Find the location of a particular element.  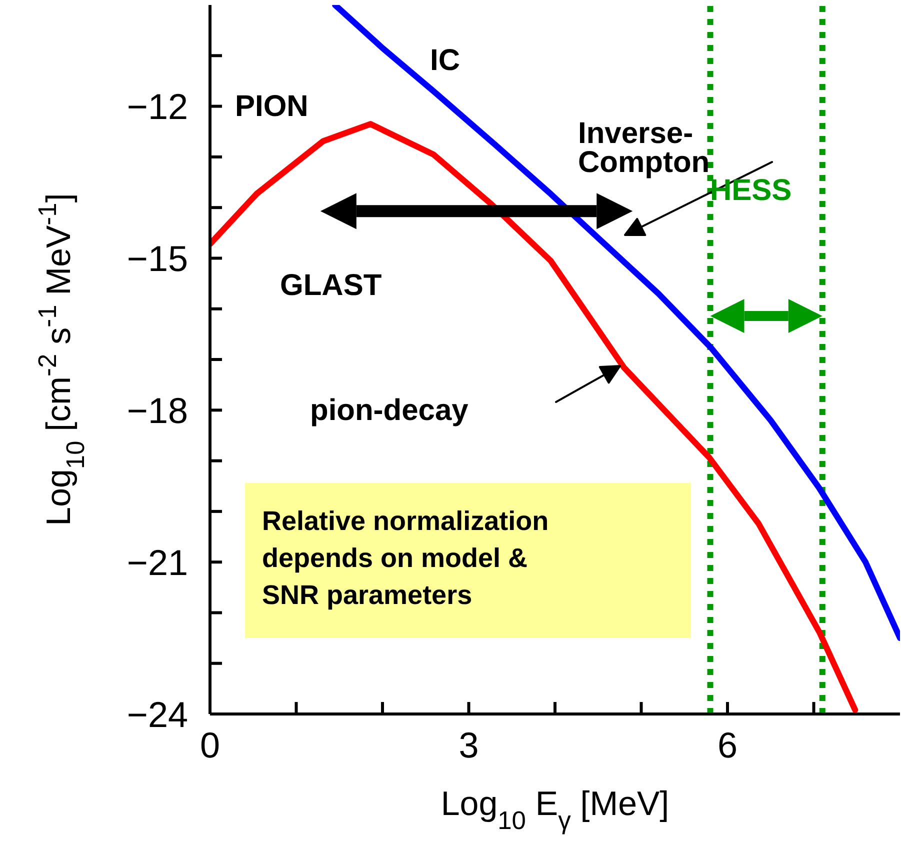

annotation: Inverse-Compton is located at coordinates (644, 148).